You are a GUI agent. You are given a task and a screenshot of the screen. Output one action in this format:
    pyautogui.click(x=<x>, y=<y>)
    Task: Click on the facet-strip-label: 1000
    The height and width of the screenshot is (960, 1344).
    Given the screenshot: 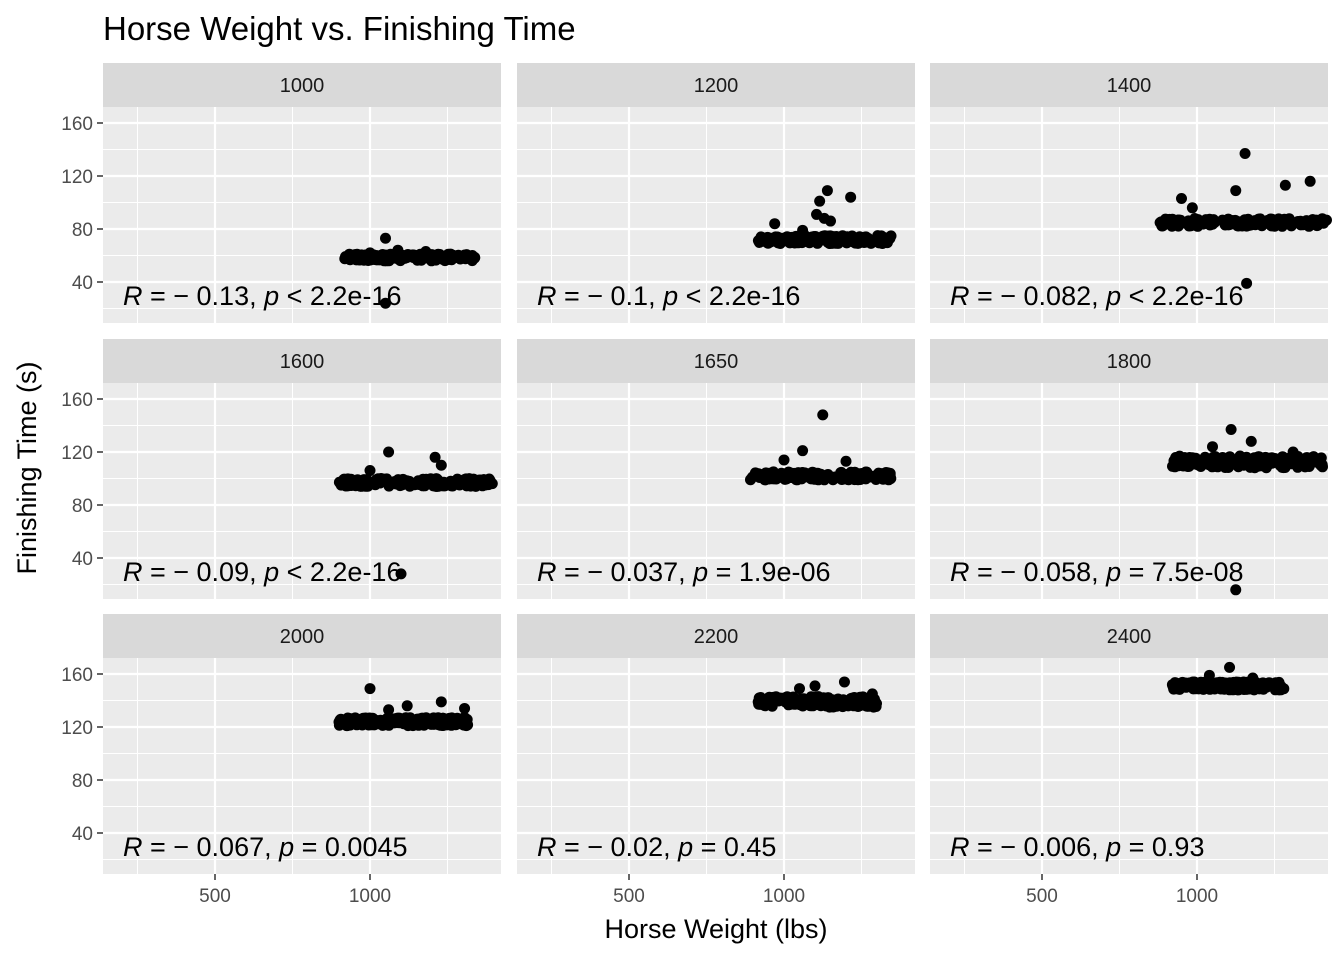 What is the action you would take?
    pyautogui.click(x=302, y=86)
    